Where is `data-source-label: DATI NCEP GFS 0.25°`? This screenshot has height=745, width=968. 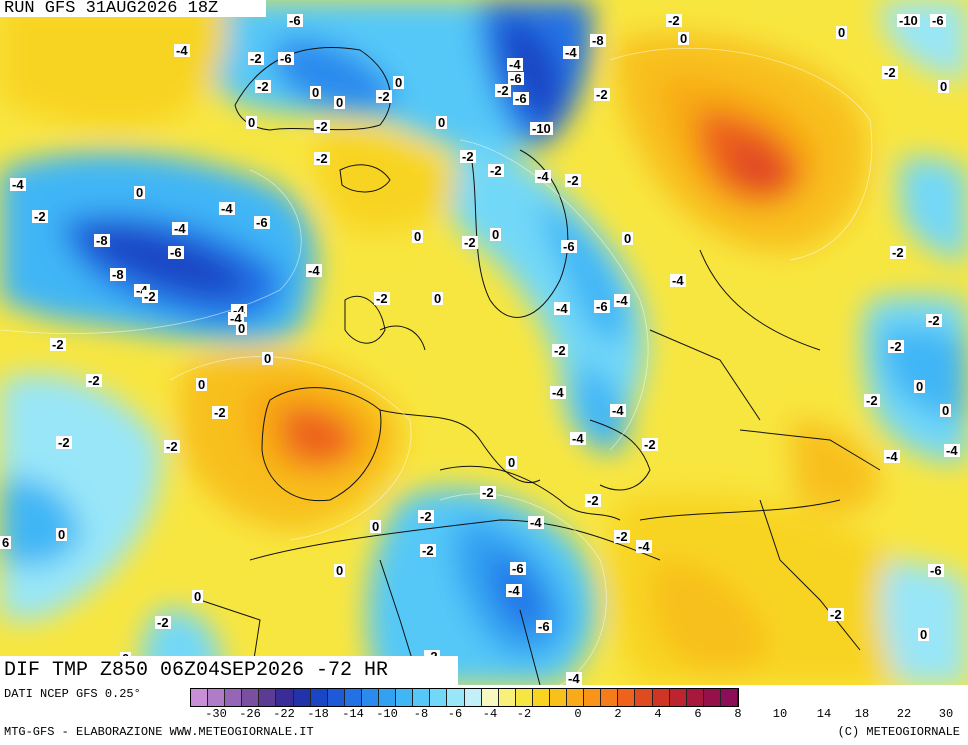
data-source-label: DATI NCEP GFS 0.25° is located at coordinates (72, 694).